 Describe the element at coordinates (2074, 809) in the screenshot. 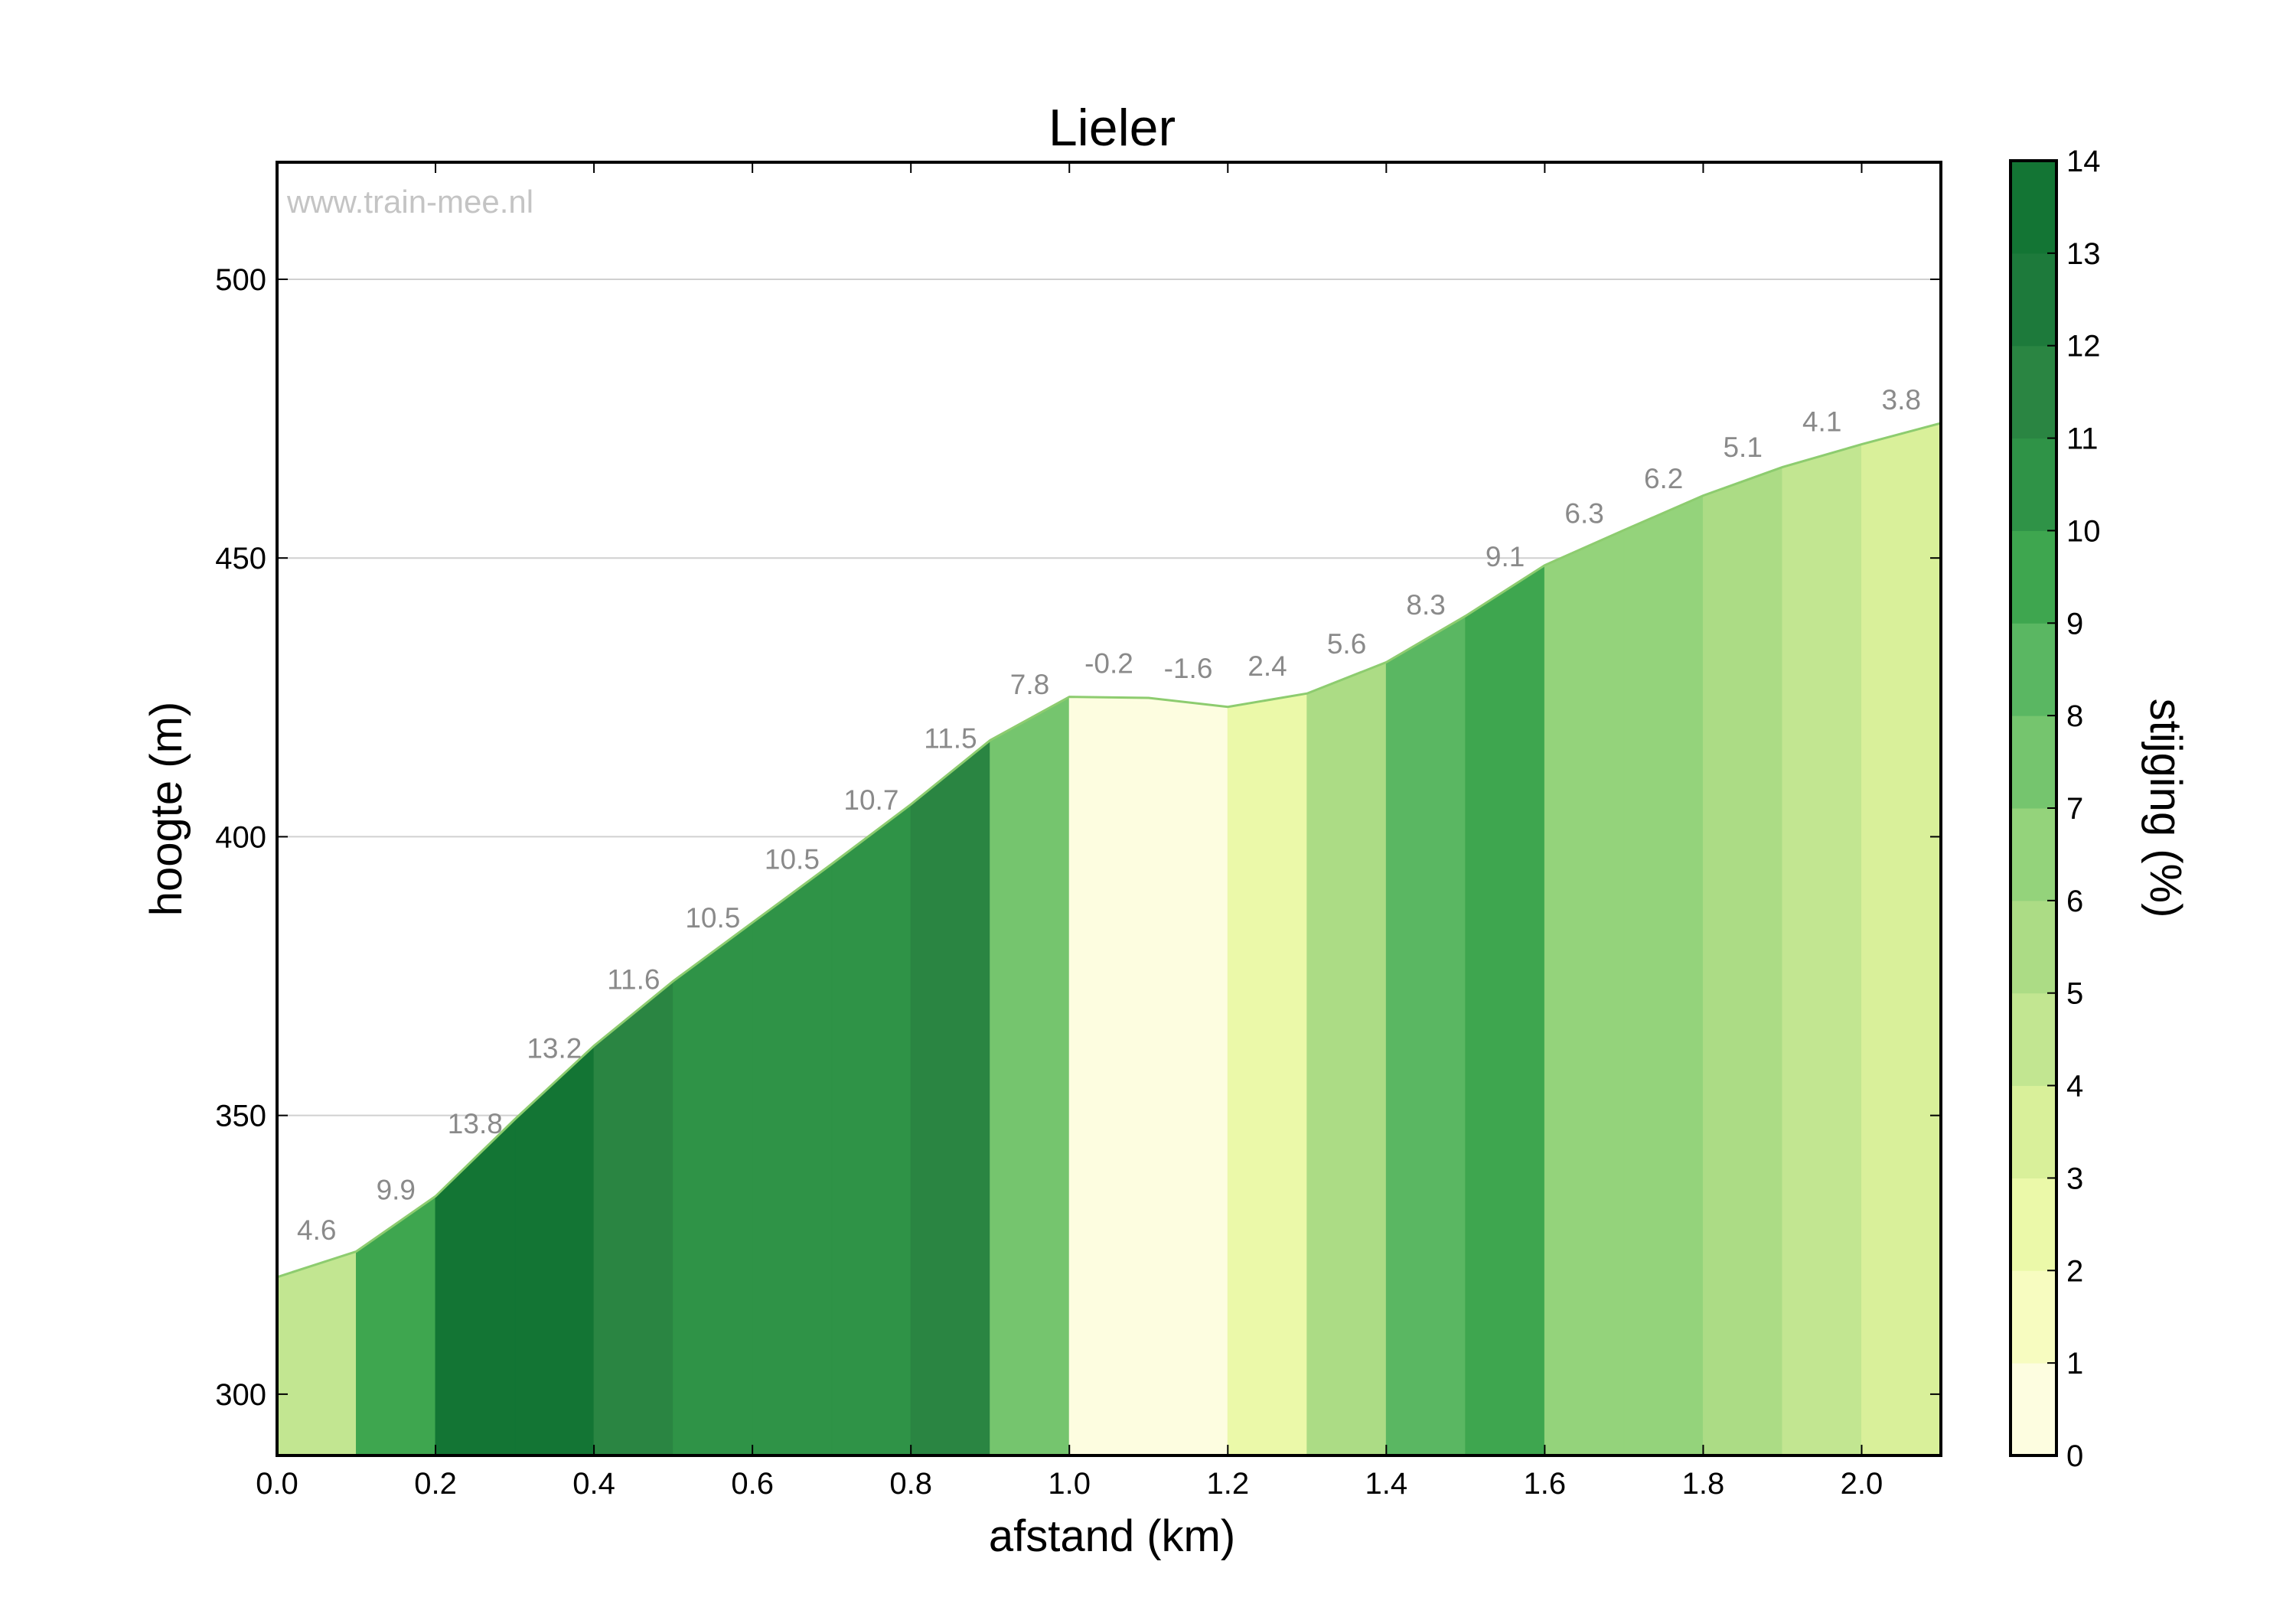

I see `colorbar-tick-label-7: 7` at that location.